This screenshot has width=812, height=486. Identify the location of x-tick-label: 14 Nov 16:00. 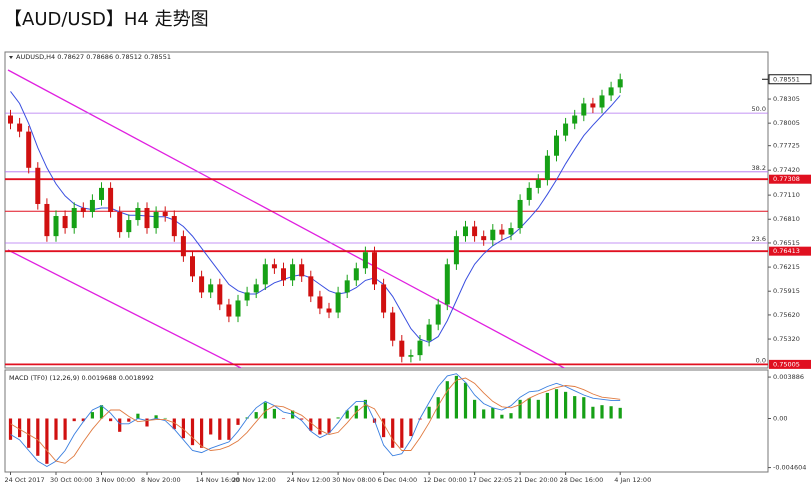
(218, 480).